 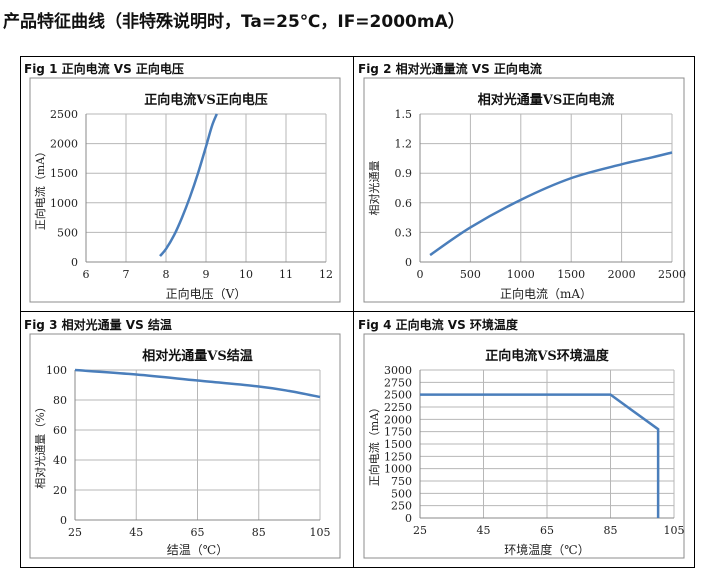 What do you see at coordinates (374, 188) in the screenshot?
I see `y-axis-label: 相对光通量` at bounding box center [374, 188].